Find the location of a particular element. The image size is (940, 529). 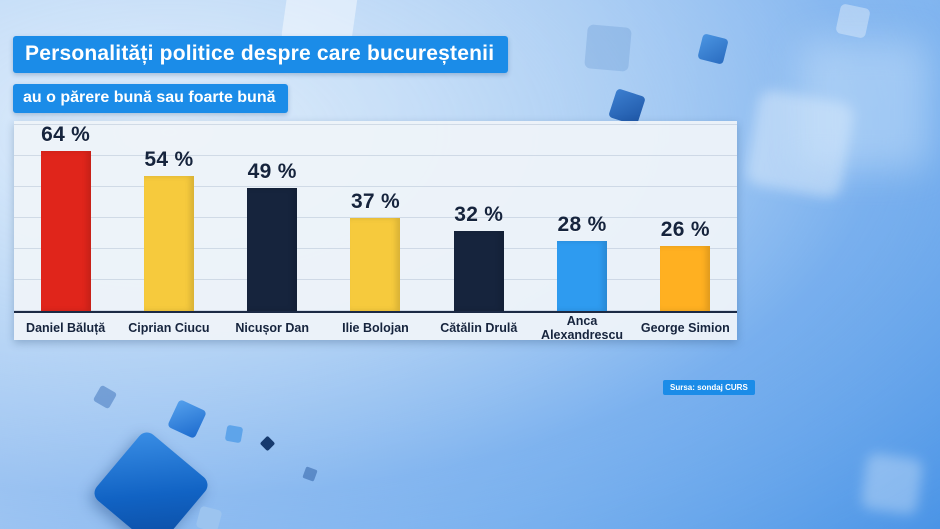

chart-subtitle: au o părere bună sau foarte bună is located at coordinates (150, 98).